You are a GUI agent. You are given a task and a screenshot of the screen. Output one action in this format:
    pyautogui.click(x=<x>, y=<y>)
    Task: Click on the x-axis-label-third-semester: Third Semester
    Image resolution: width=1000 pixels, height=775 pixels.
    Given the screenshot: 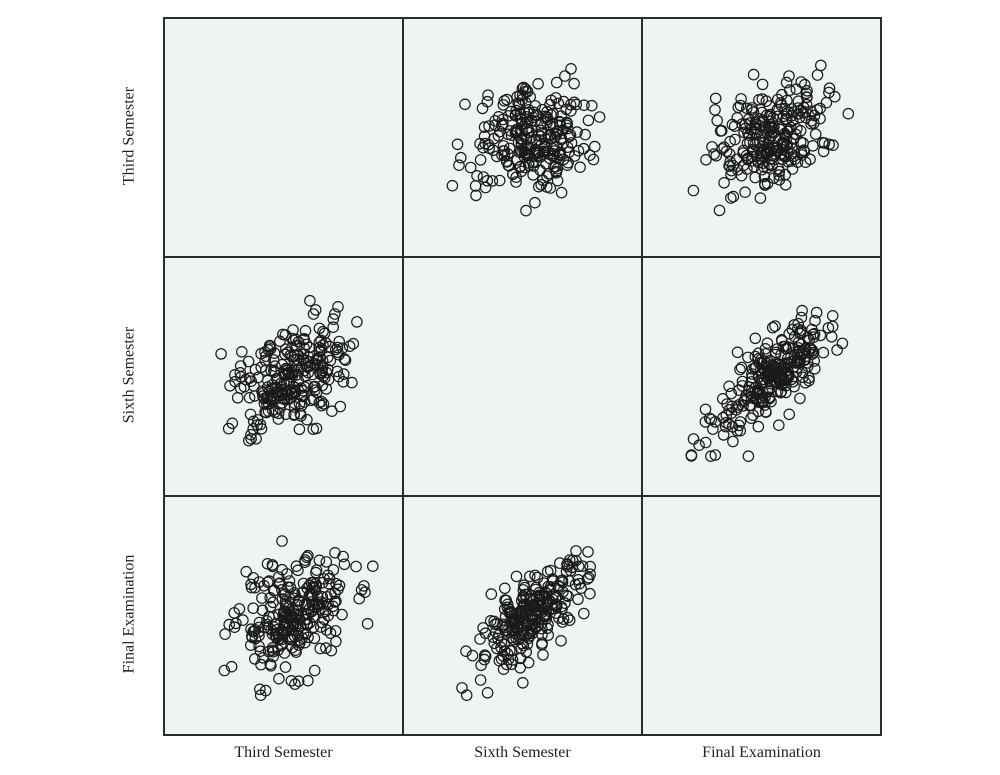 What is the action you would take?
    pyautogui.click(x=283, y=752)
    